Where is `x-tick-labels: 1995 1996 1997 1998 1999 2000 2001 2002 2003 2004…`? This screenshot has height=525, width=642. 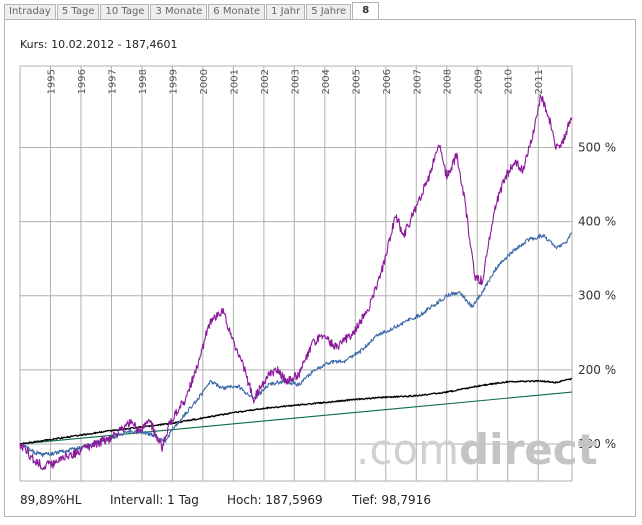 x-tick-labels: 1995 1996 1997 1998 1999 2000 2001 2002 2003 2004… is located at coordinates (295, 81).